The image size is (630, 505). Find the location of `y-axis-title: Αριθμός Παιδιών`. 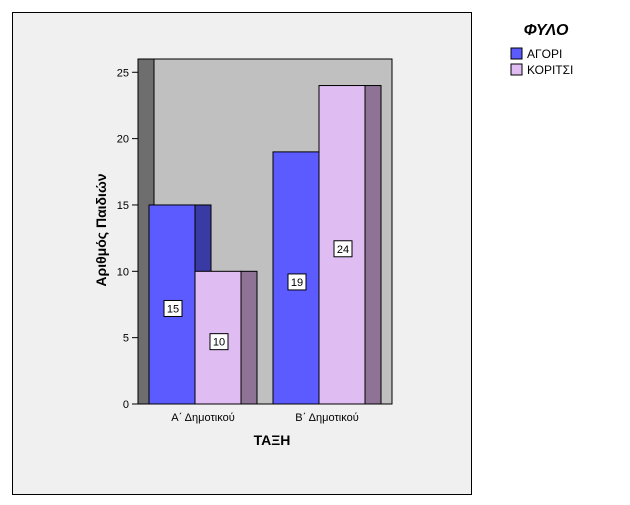

y-axis-title: Αριθμός Παιδιών is located at coordinates (101, 229).